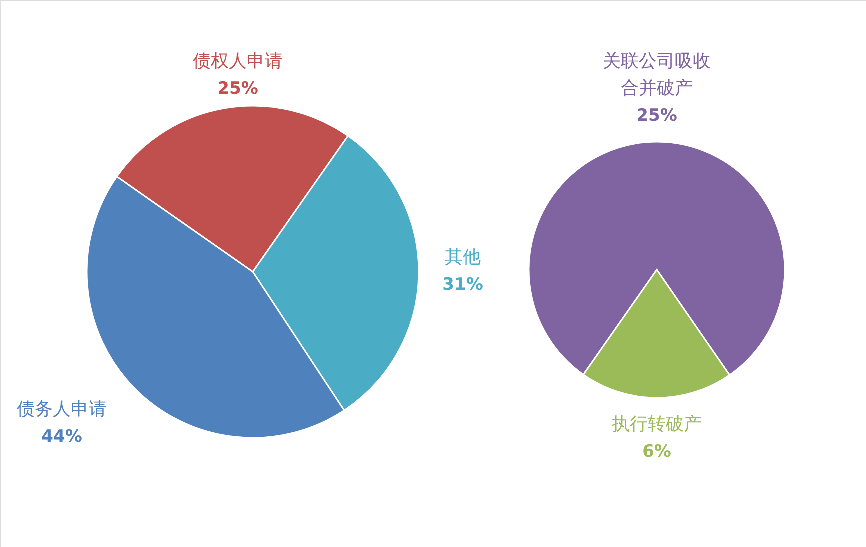 The image size is (866, 547). Describe the element at coordinates (463, 285) in the screenshot. I see `data-label: 31%` at that location.